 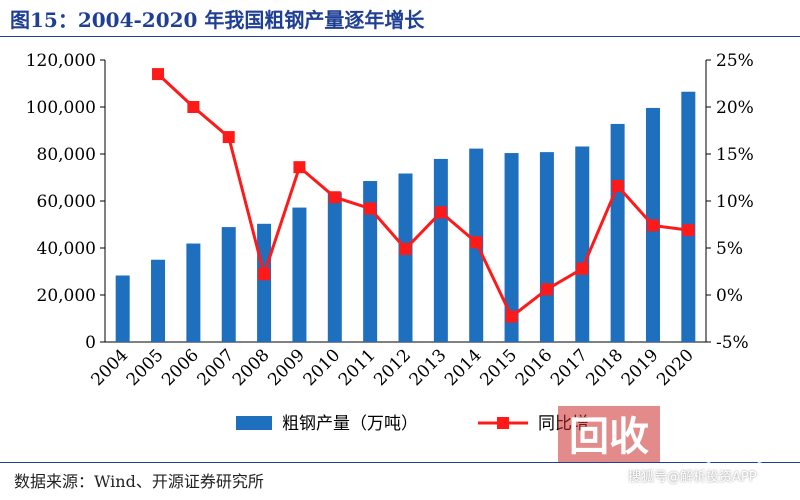 I want to click on y-left-tick-label: 60,000, so click(x=66, y=202).